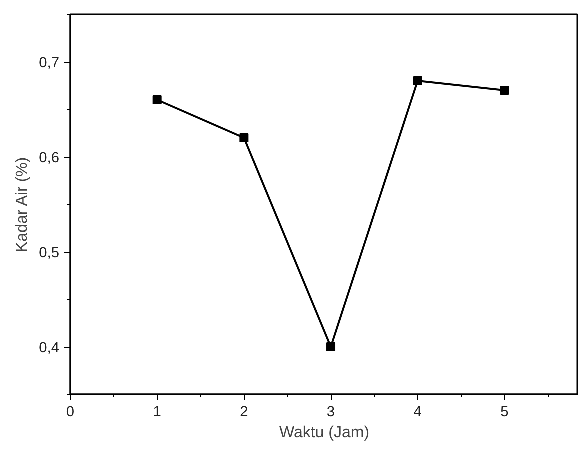  Describe the element at coordinates (324, 433) in the screenshot. I see `x-axis-title: Waktu (Jam)` at that location.